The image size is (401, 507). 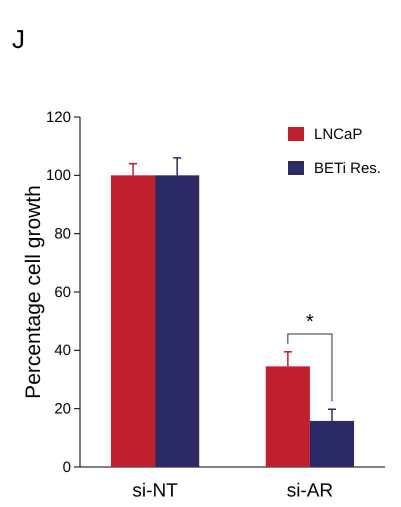 What do you see at coordinates (338, 134) in the screenshot?
I see `legend-label: LNCaP` at bounding box center [338, 134].